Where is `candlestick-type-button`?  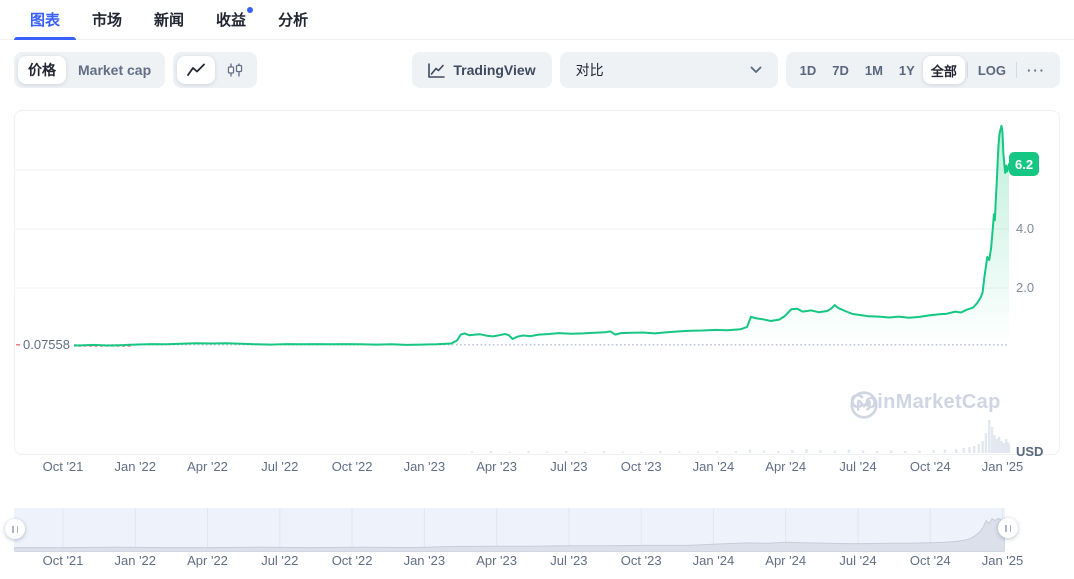
candlestick-type-button is located at coordinates (235, 70).